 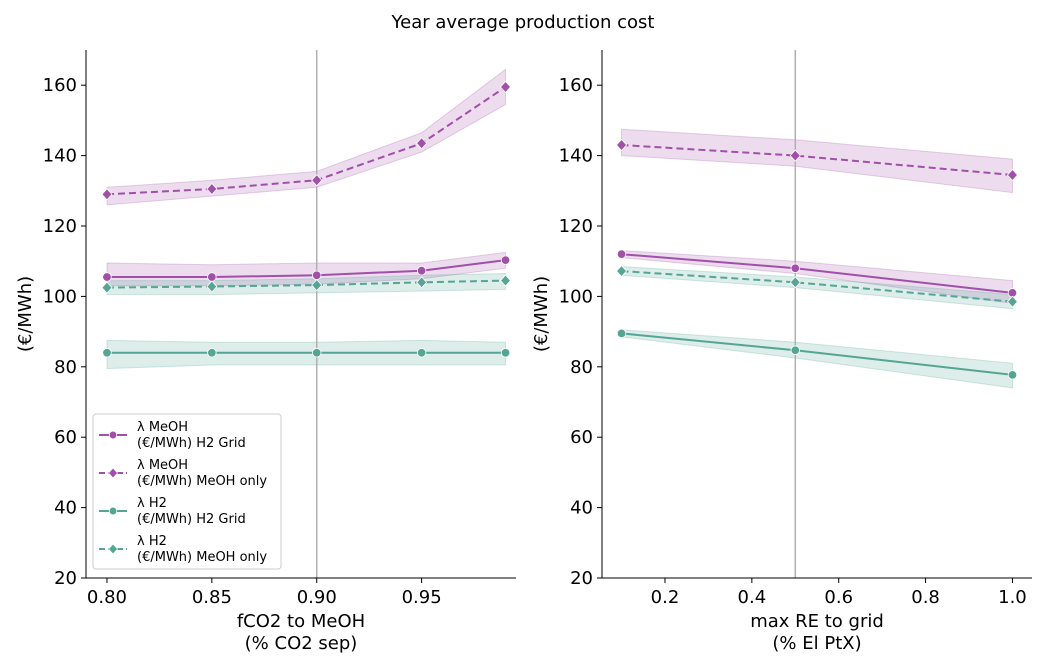 I want to click on x-tick-label: 0.6, so click(x=838, y=597).